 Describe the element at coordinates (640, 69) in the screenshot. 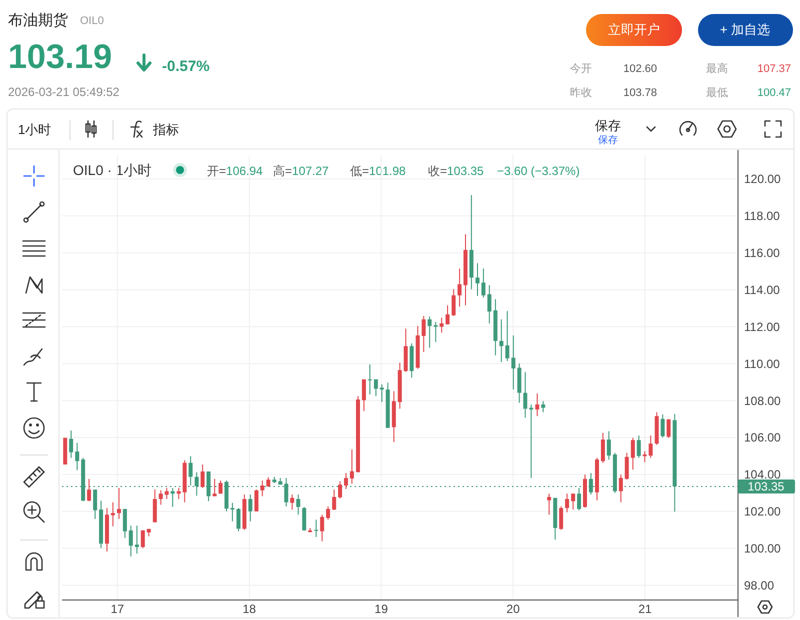

I see `text: 102.60` at that location.